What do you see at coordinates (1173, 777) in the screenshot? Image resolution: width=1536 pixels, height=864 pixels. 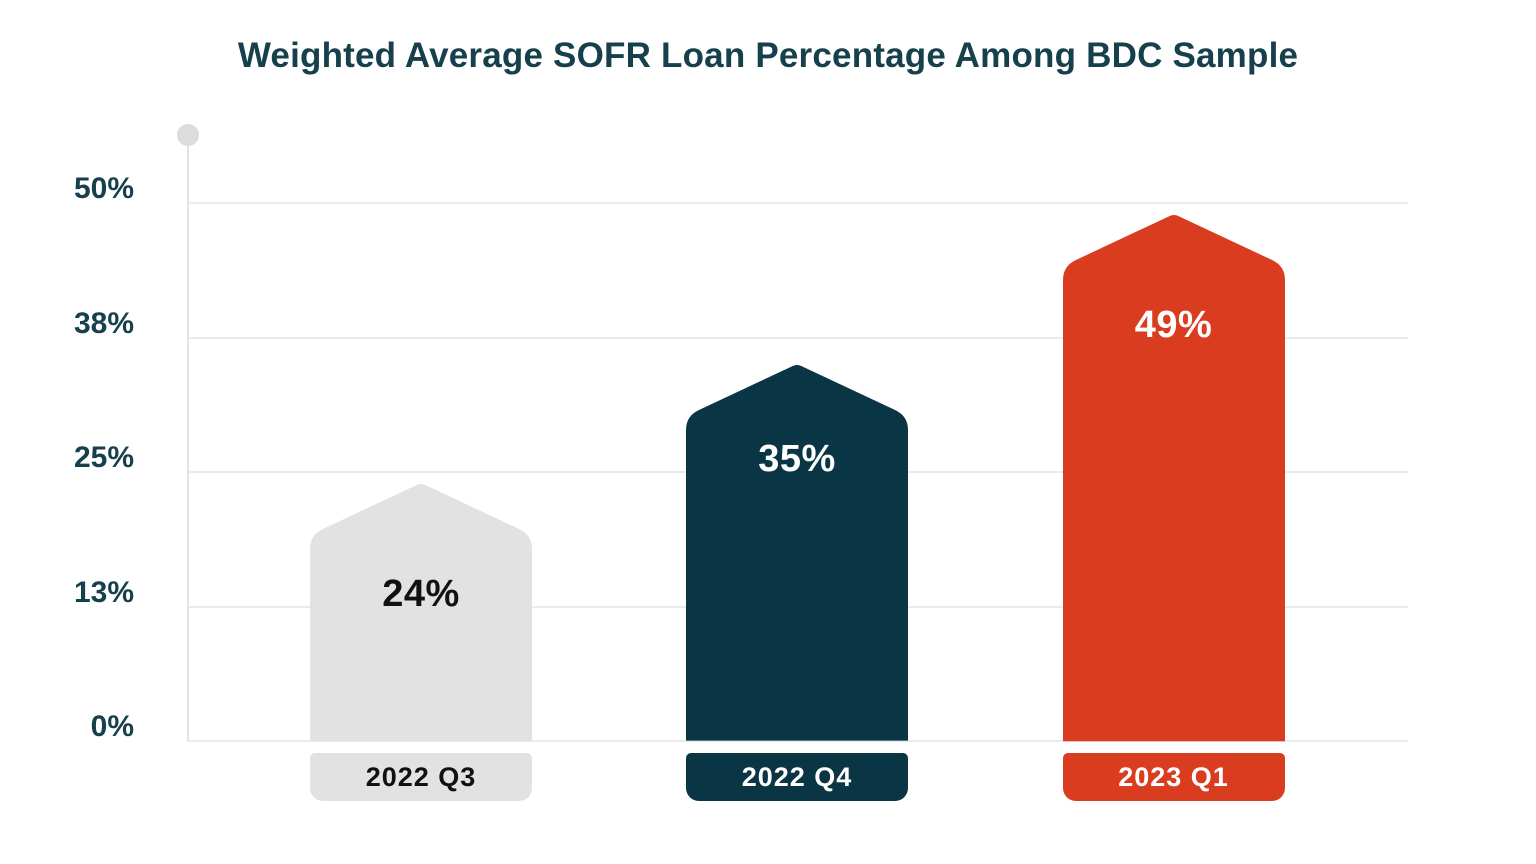 I see `category-label-2023-q1: 2023 Q1` at bounding box center [1173, 777].